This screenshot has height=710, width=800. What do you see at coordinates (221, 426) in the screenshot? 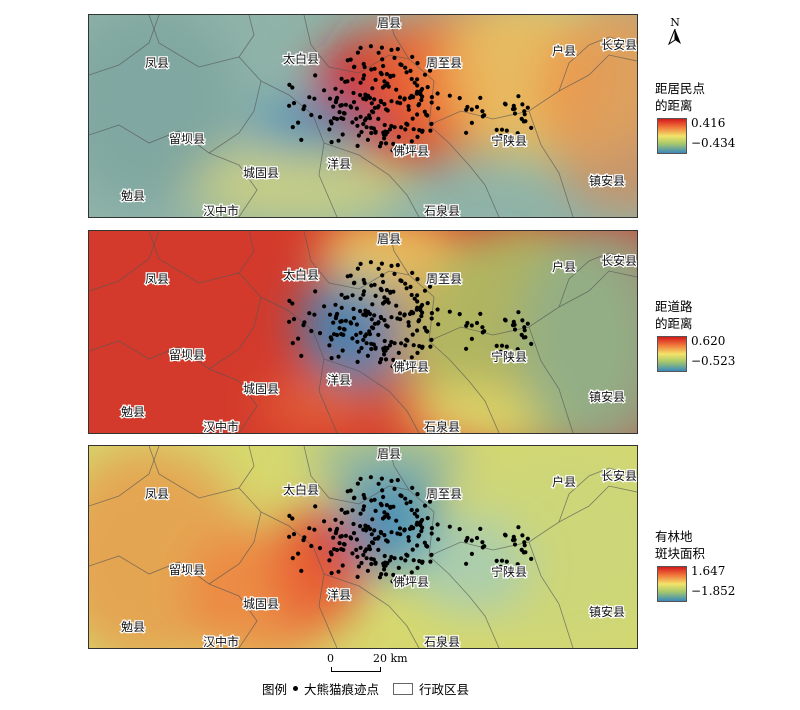
I see `county-label: 汉中市` at bounding box center [221, 426].